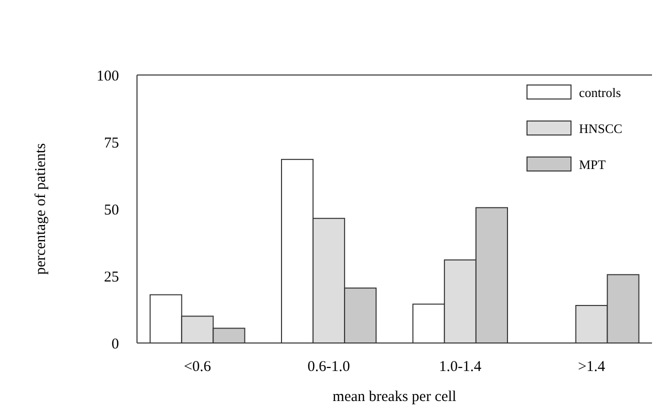 Image resolution: width=660 pixels, height=411 pixels. What do you see at coordinates (111, 277) in the screenshot?
I see `y-tick-label: 25` at bounding box center [111, 277].